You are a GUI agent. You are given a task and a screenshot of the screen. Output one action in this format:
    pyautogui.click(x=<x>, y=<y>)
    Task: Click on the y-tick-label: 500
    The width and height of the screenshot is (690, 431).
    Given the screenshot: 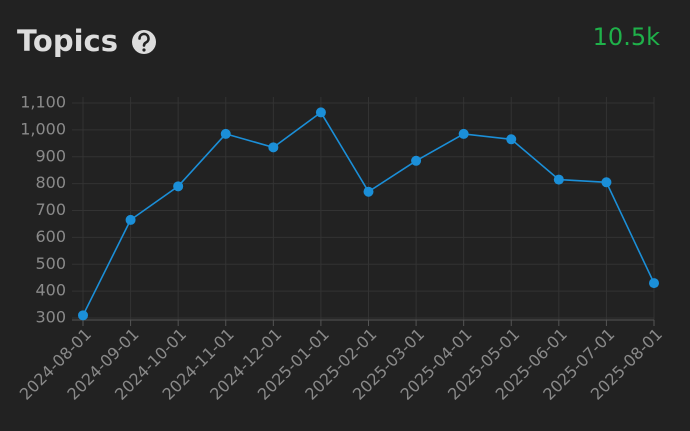 What is the action you would take?
    pyautogui.click(x=50, y=263)
    